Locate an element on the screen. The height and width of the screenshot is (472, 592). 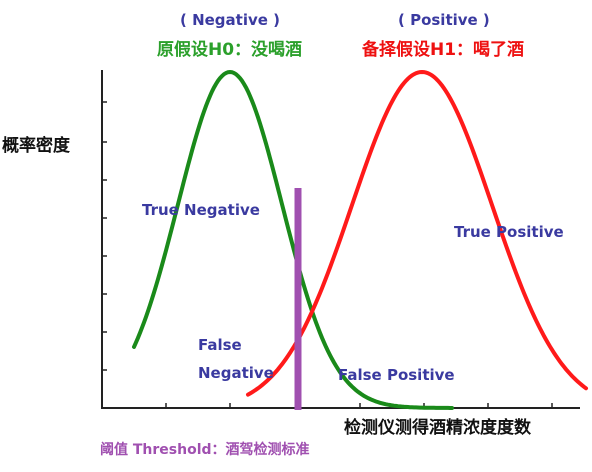
false-negative-label-line1: False is located at coordinates (220, 345).